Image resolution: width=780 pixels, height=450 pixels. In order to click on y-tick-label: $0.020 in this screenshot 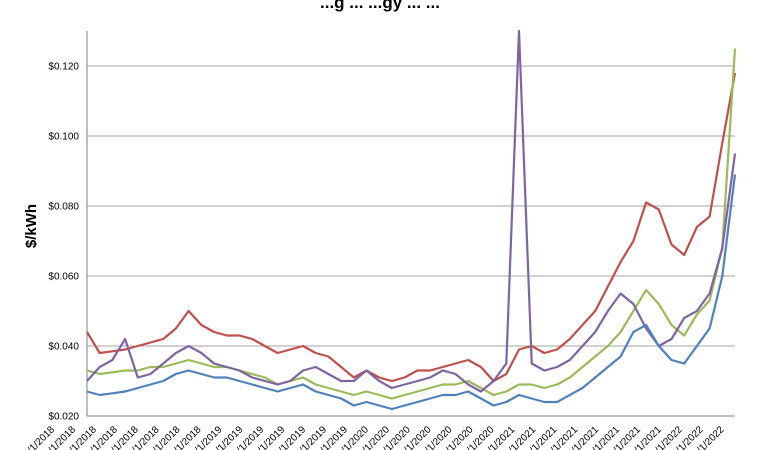, I will do `click(63, 417)`.